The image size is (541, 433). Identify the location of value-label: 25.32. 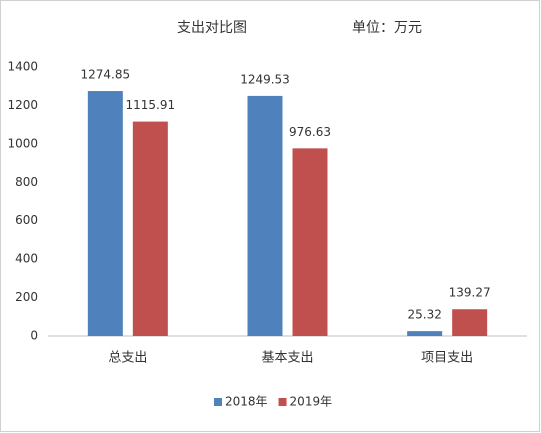
(424, 315).